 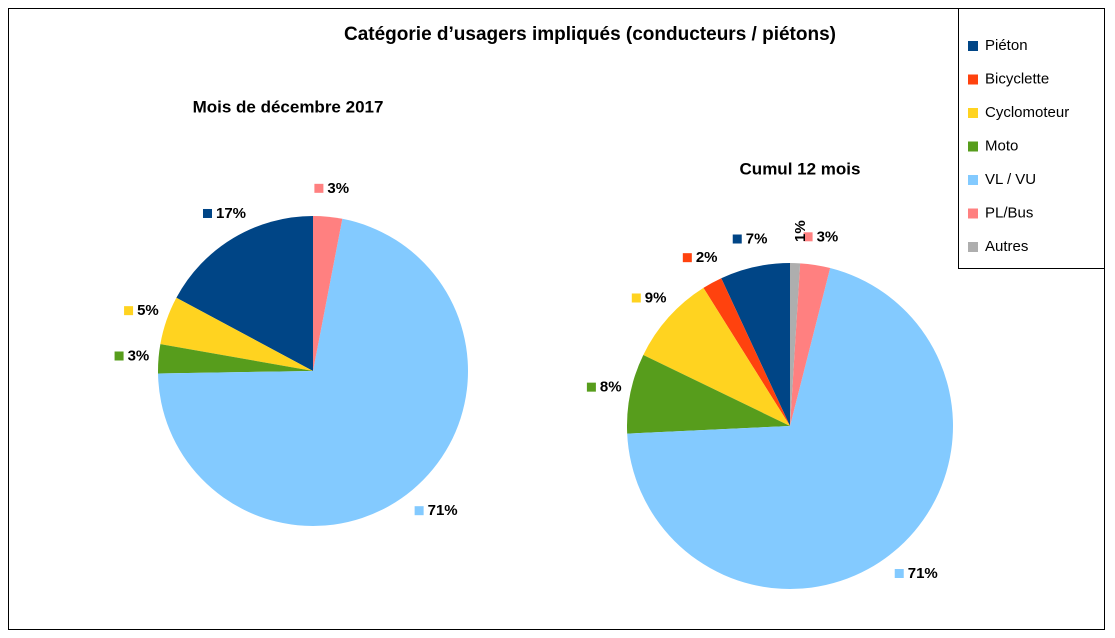 What do you see at coordinates (1001, 145) in the screenshot?
I see `legend-label: Moto` at bounding box center [1001, 145].